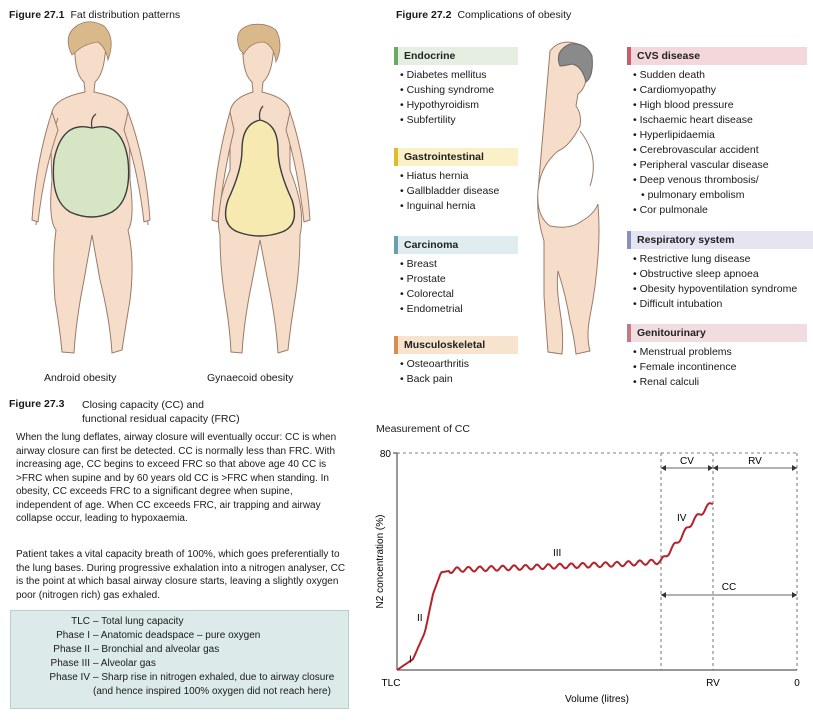 The height and width of the screenshot is (725, 813). Describe the element at coordinates (80, 378) in the screenshot. I see `android-obesity-label: Android obesity` at that location.